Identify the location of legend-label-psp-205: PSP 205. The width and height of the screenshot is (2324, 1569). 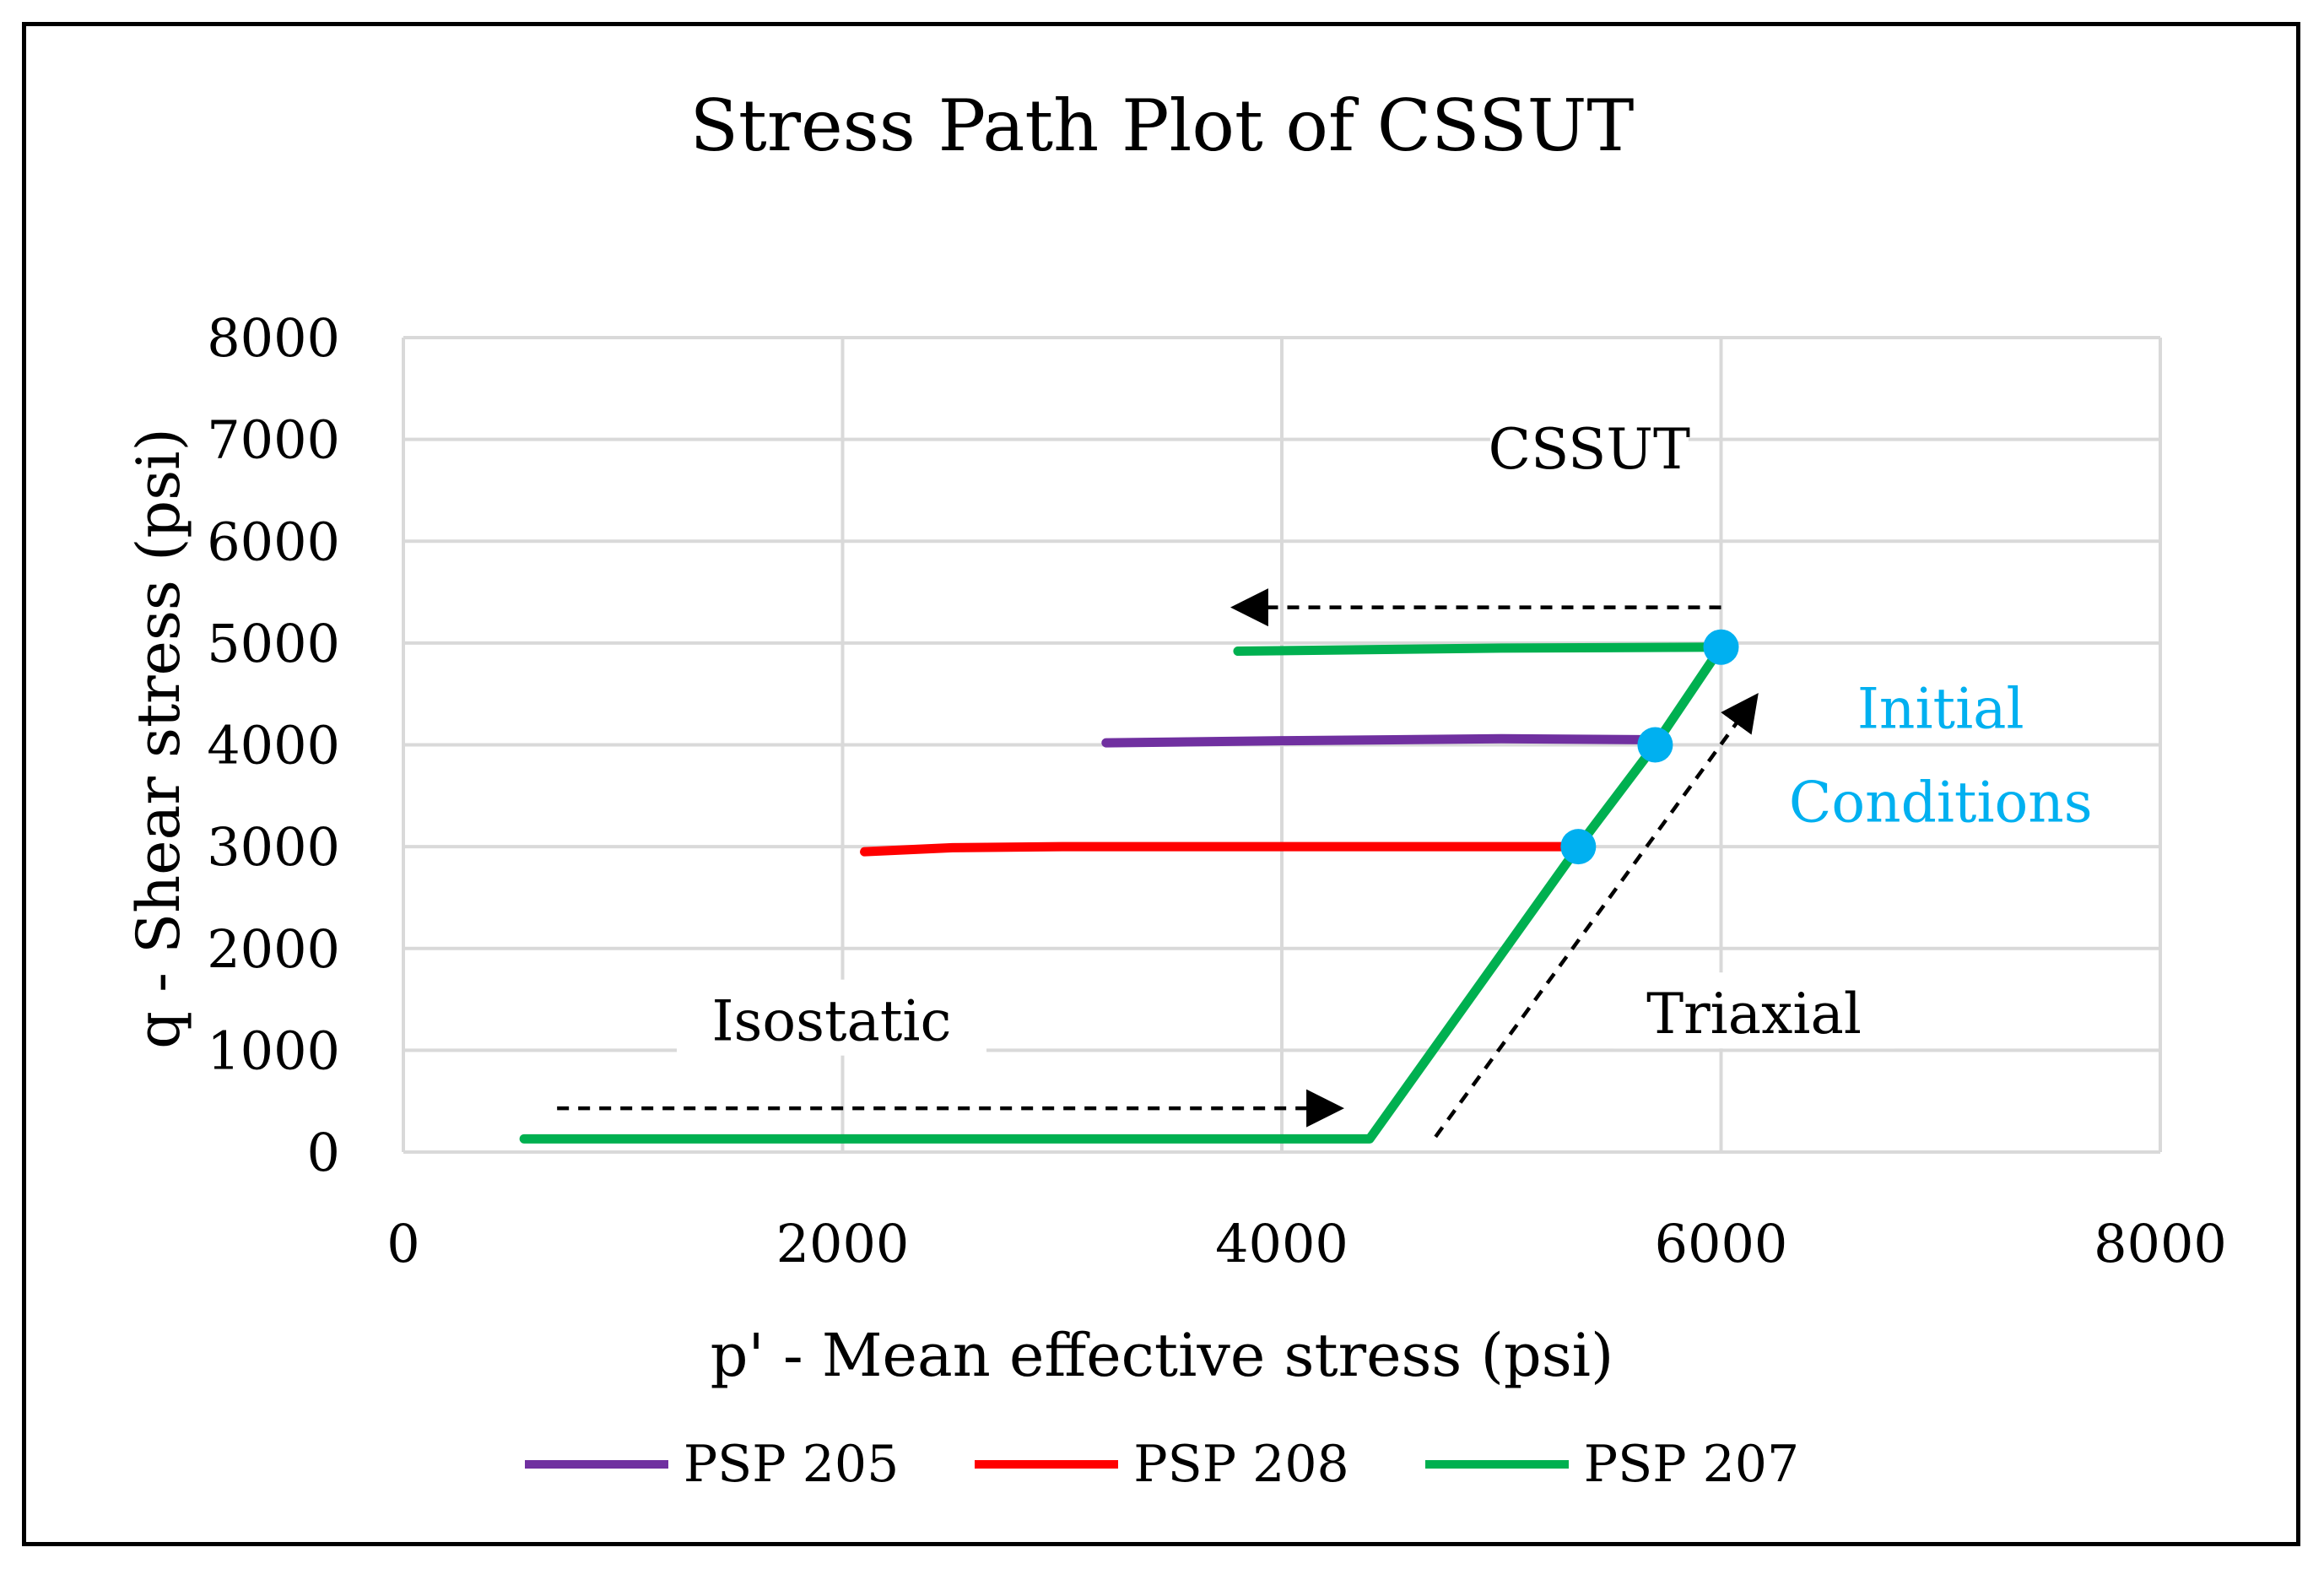
(791, 1464).